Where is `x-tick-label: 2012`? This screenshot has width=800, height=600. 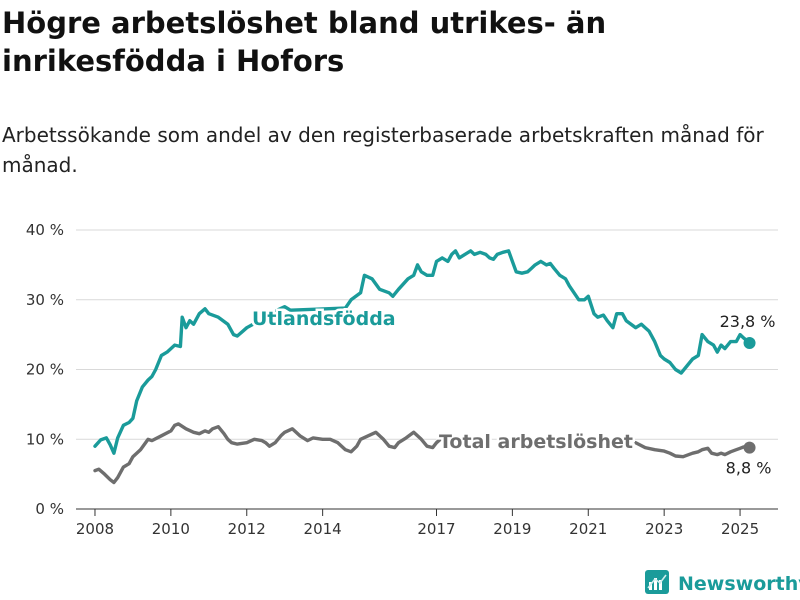
x-tick-label: 2012 is located at coordinates (247, 529).